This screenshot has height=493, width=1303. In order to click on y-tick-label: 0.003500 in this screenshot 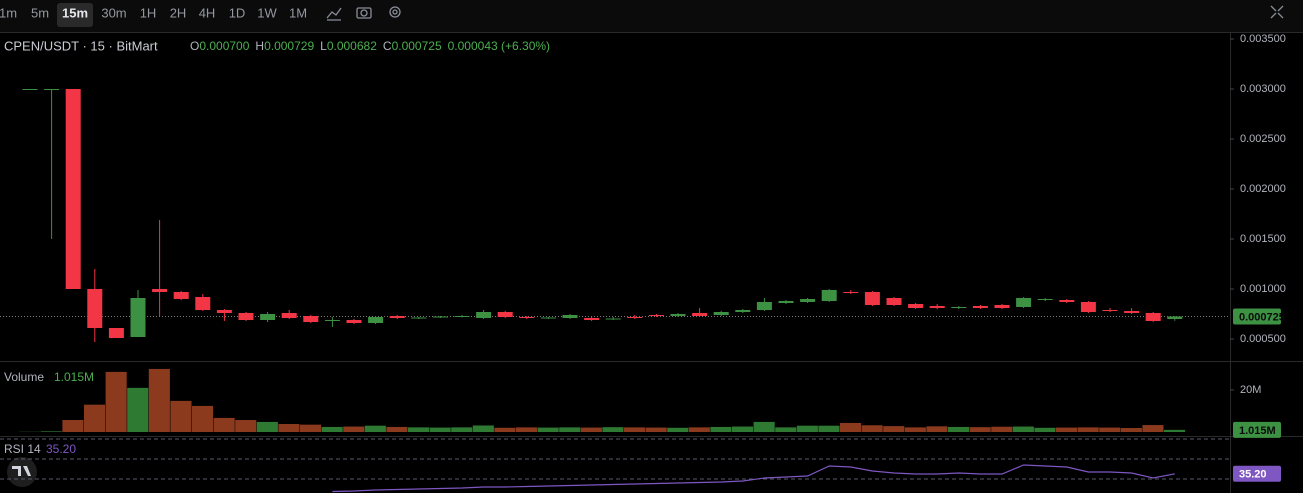, I will do `click(1263, 39)`.